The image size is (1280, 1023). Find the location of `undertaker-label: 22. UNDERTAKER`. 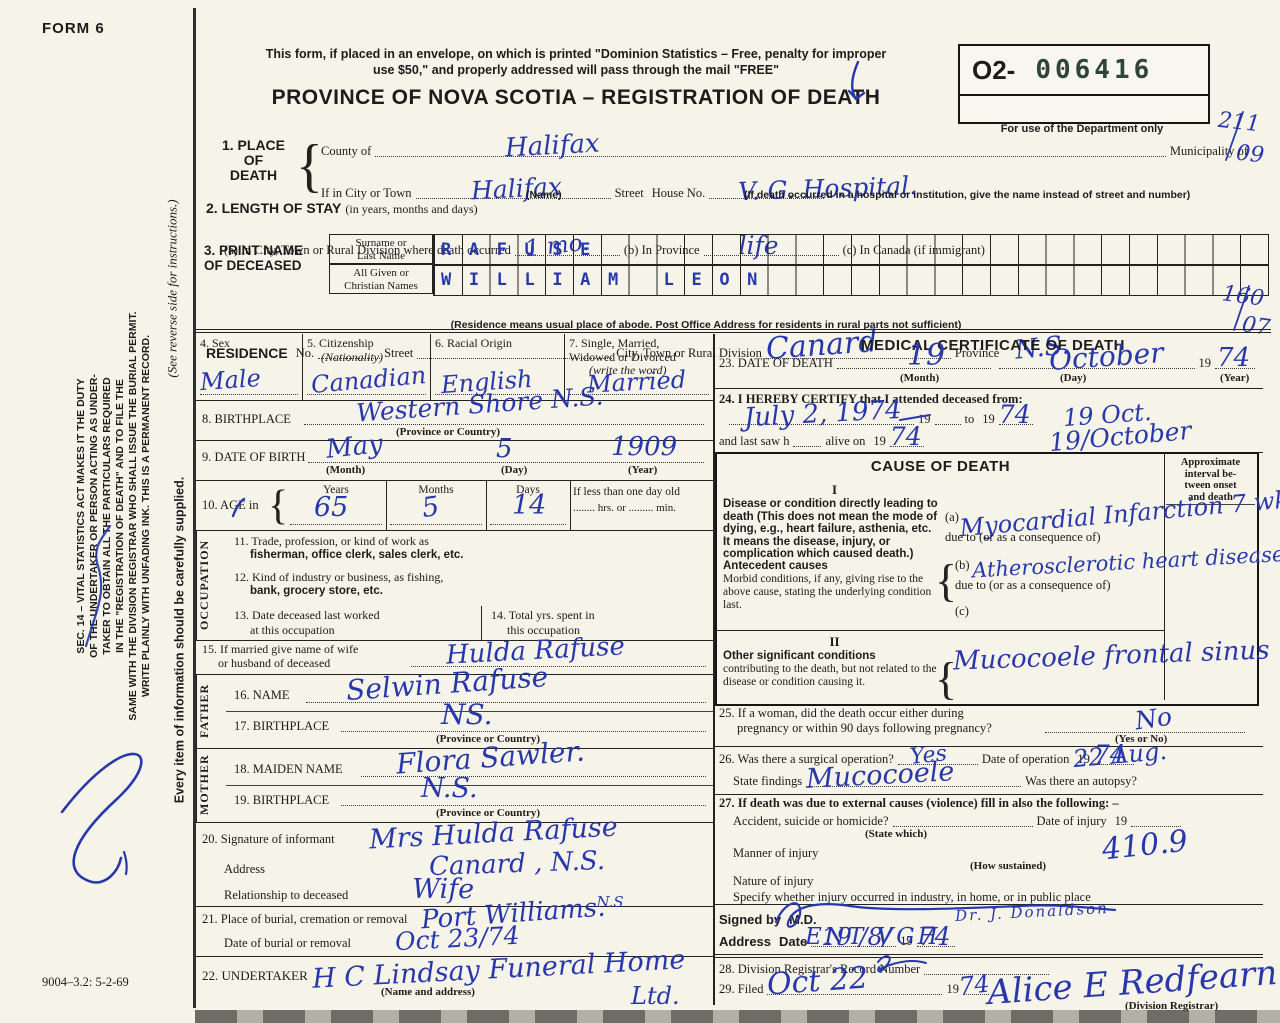

undertaker-label: 22. UNDERTAKER is located at coordinates (255, 975).